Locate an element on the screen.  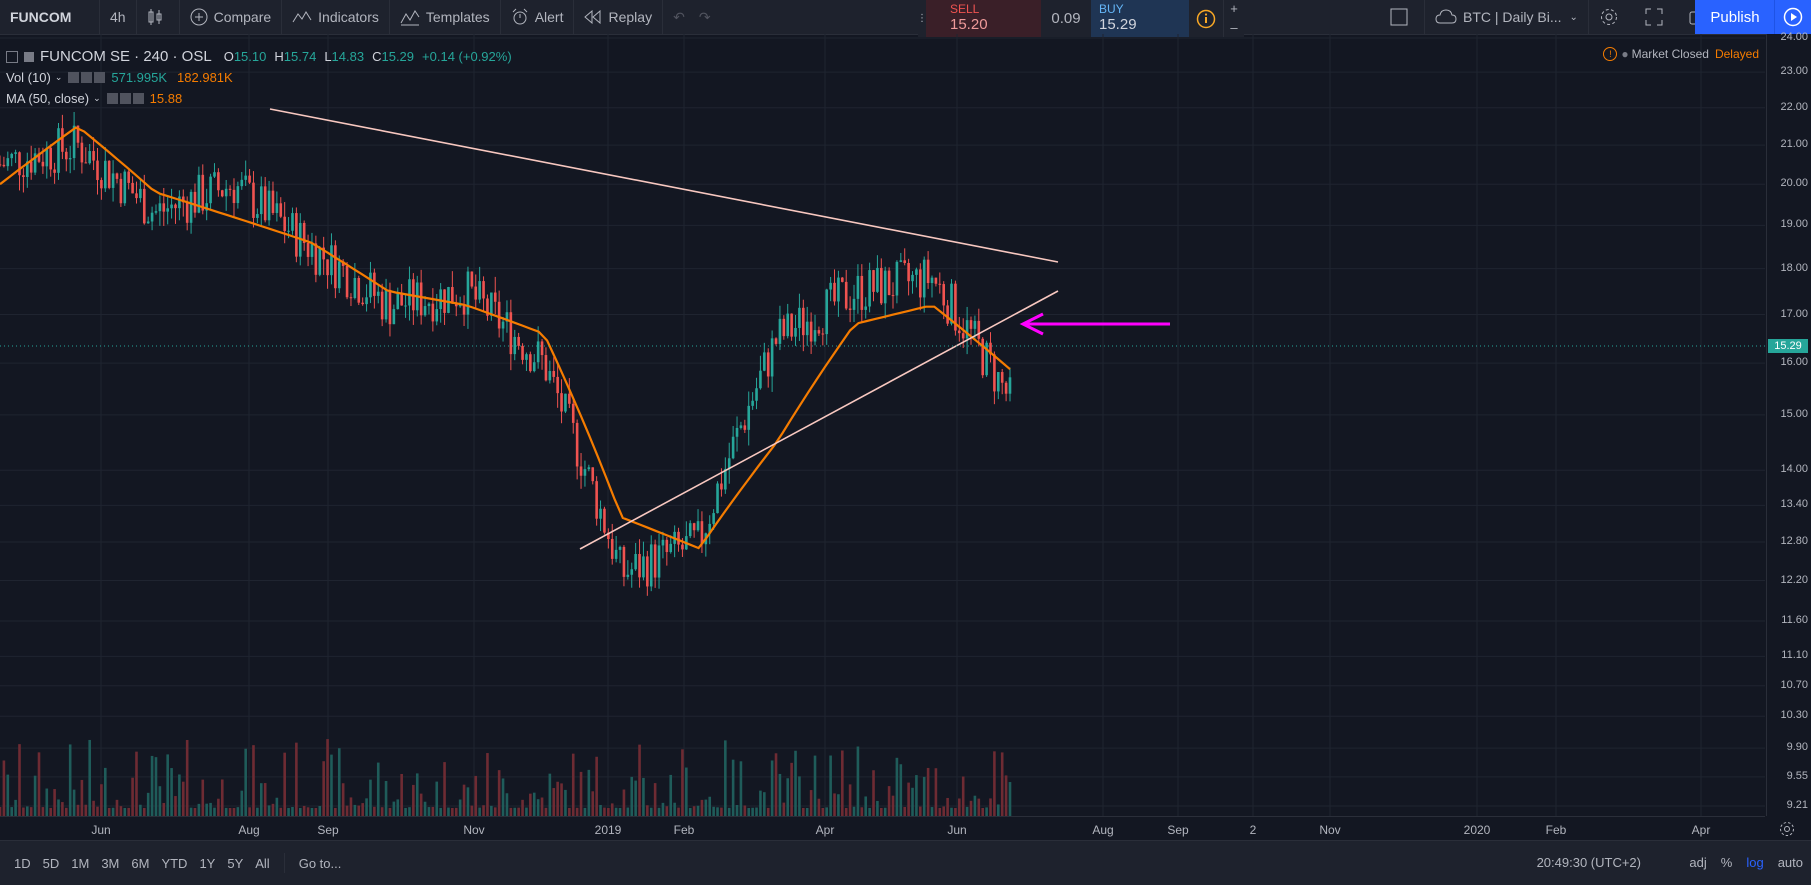
redo-icon: ↷ is located at coordinates (704, 16).